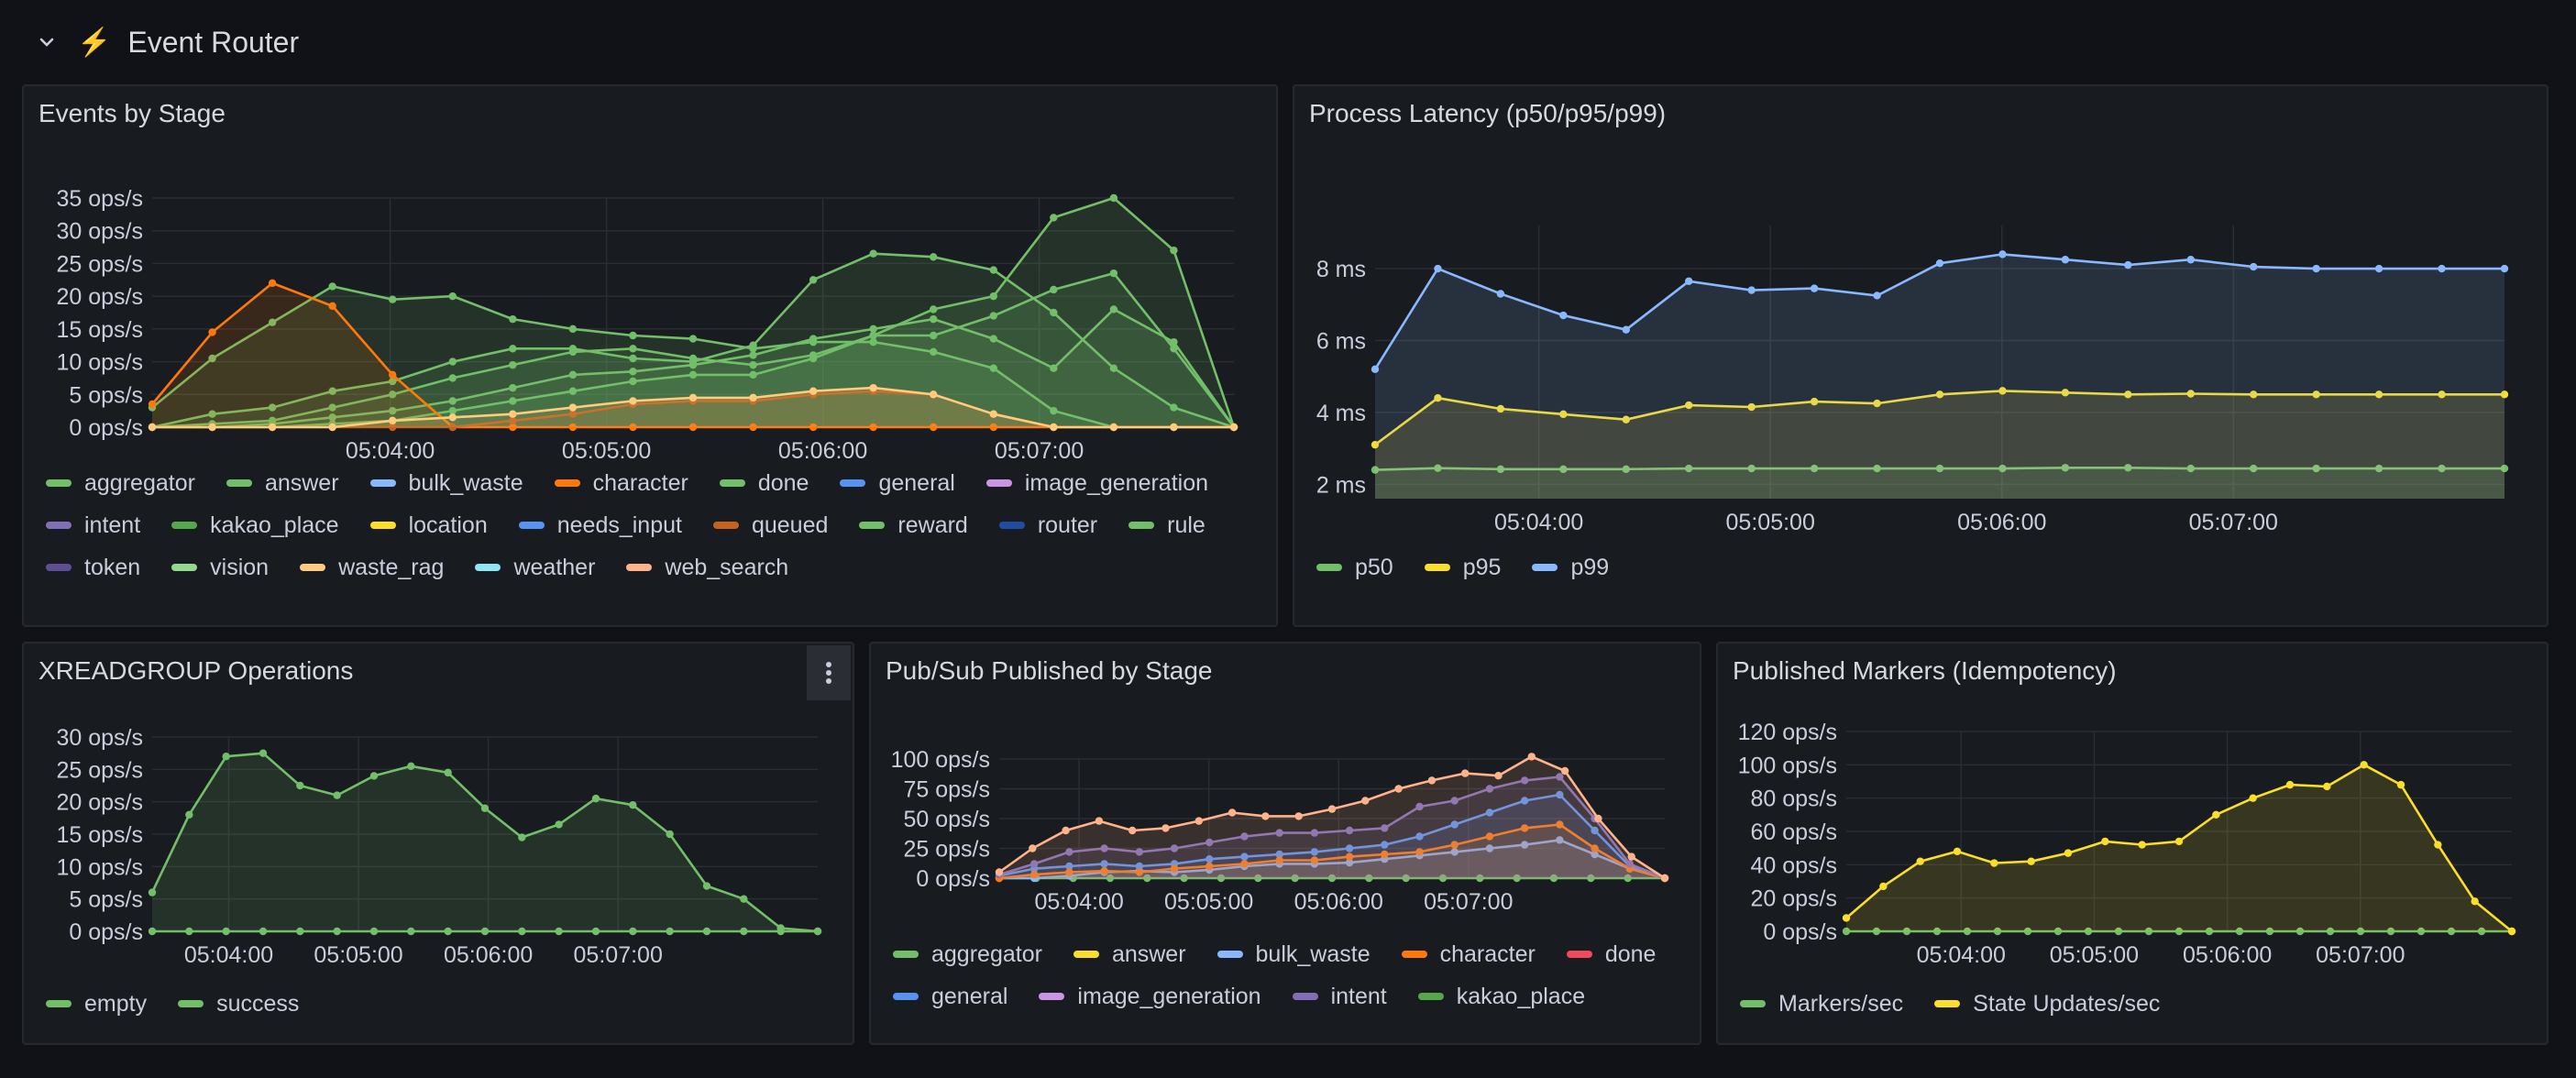 This screenshot has width=2576, height=1078. Describe the element at coordinates (2047, 1004) in the screenshot. I see `legend-item: State Updates/sec` at that location.